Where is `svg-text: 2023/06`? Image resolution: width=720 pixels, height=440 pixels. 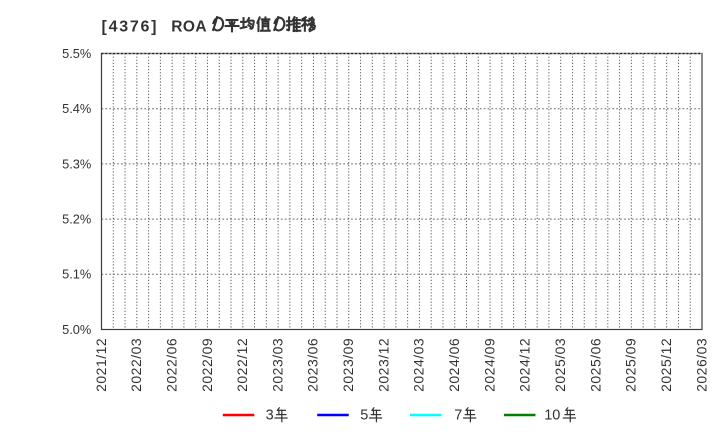 svg-text: 2023/06 is located at coordinates (313, 365).